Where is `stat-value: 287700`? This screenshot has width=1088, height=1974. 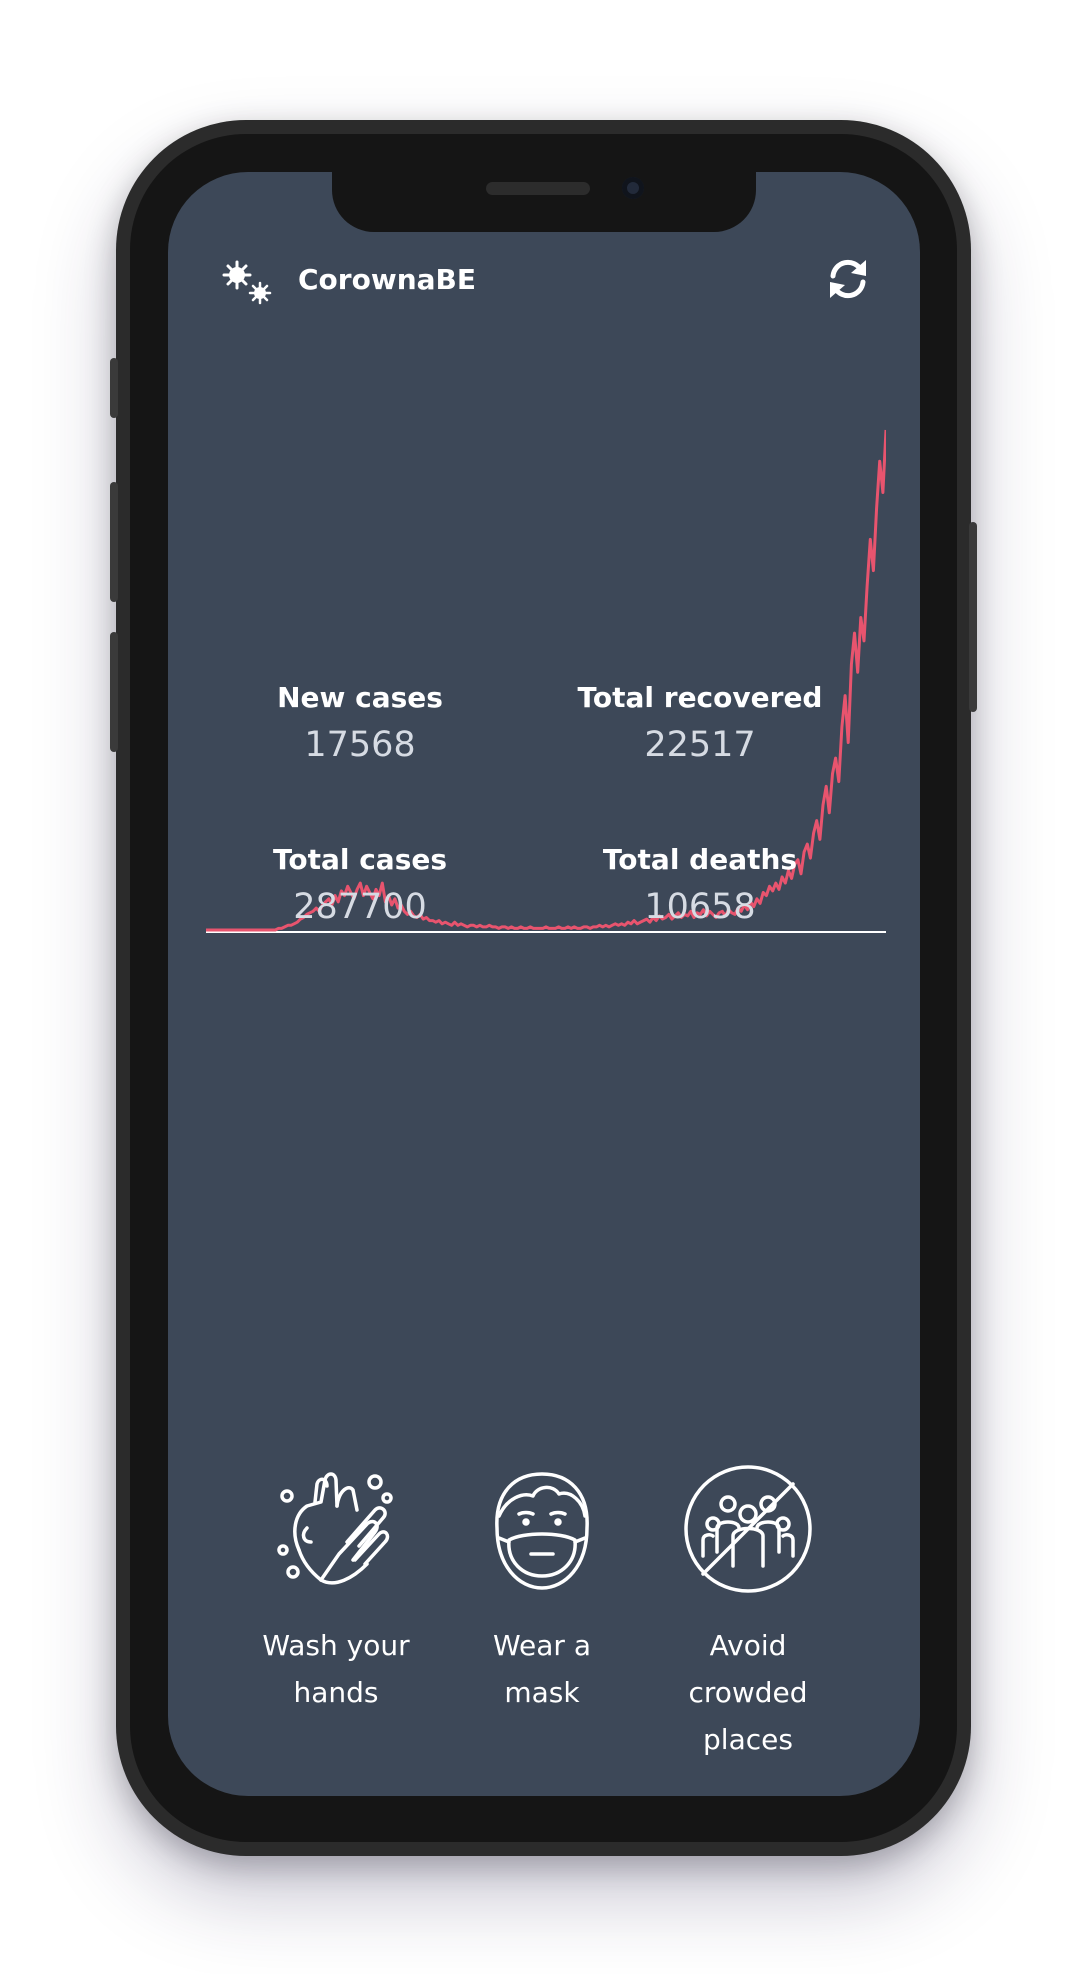
stat-value: 287700 is located at coordinates (360, 907).